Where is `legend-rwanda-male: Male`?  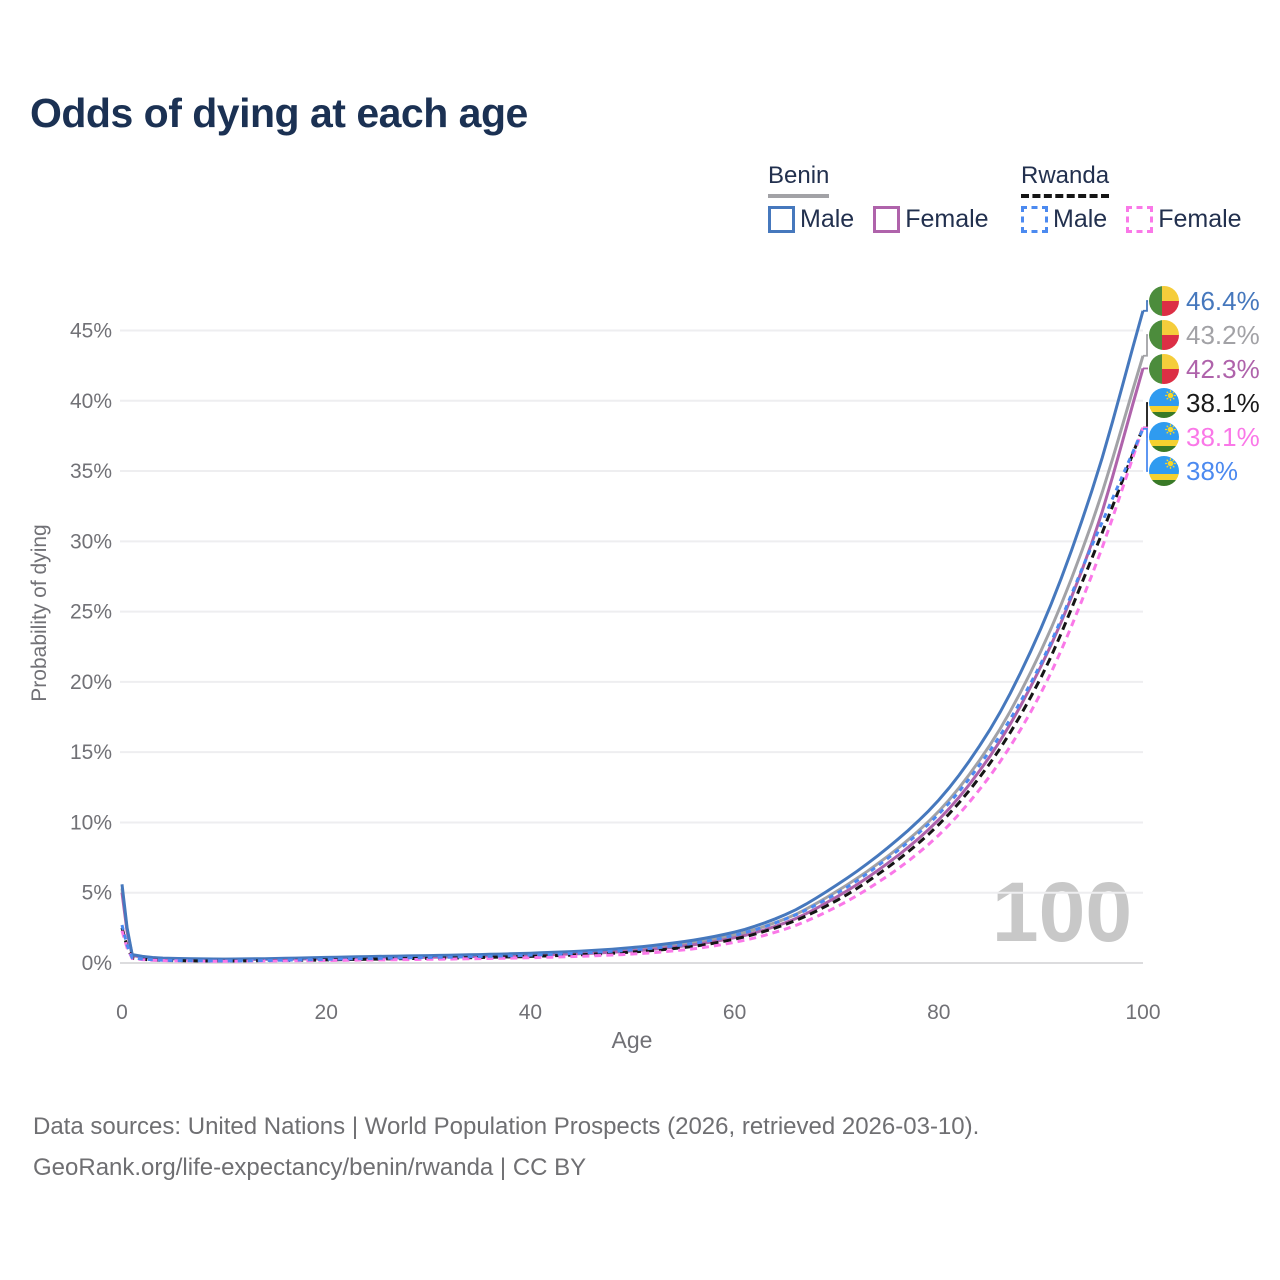
legend-rwanda-male: Male is located at coordinates (1064, 219).